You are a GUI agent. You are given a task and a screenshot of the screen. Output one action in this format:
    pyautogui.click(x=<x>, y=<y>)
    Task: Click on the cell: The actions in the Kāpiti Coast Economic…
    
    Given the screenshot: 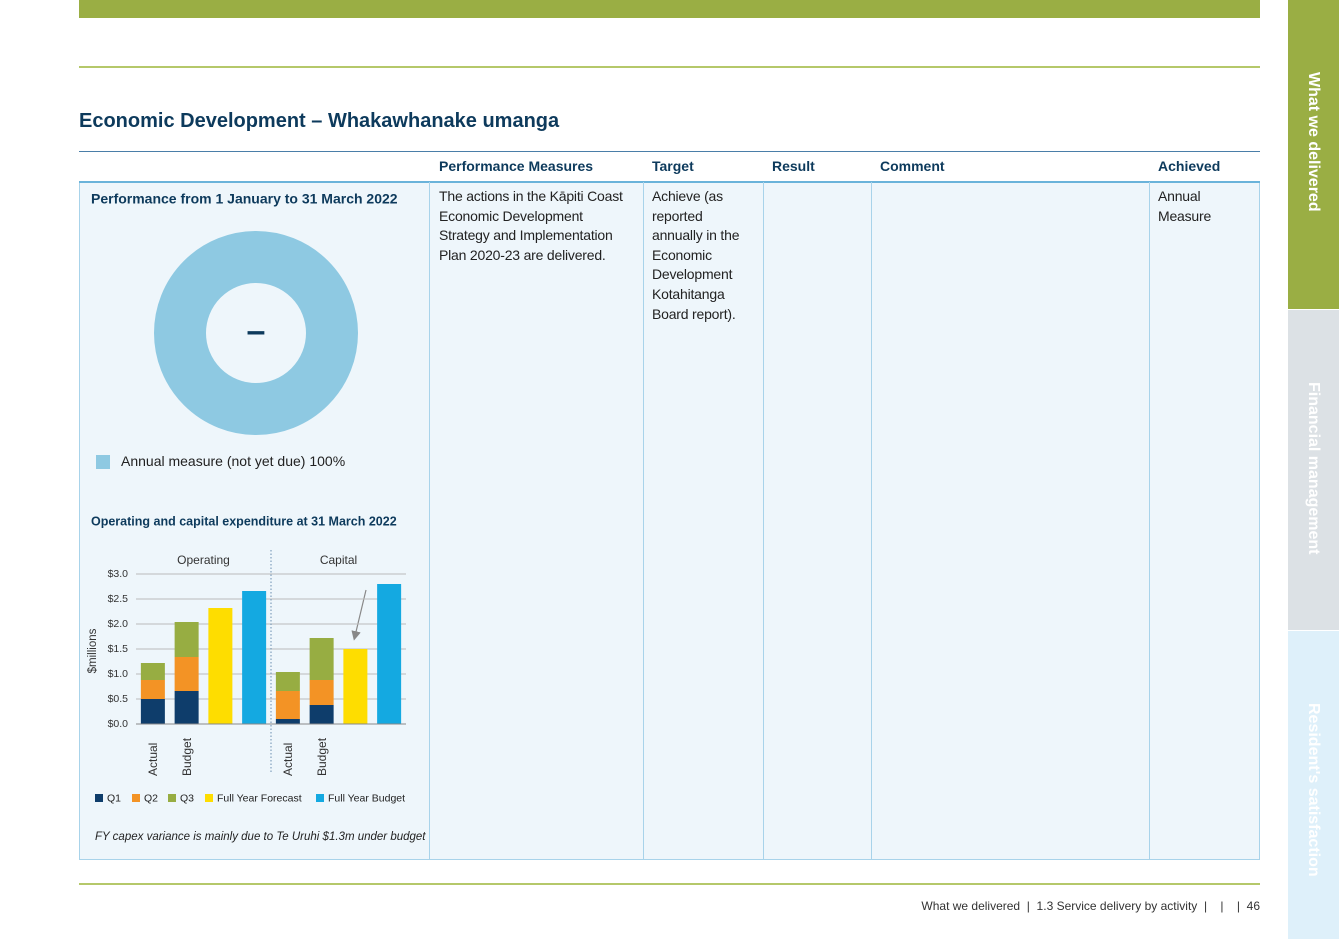 What is the action you would take?
    pyautogui.click(x=531, y=225)
    